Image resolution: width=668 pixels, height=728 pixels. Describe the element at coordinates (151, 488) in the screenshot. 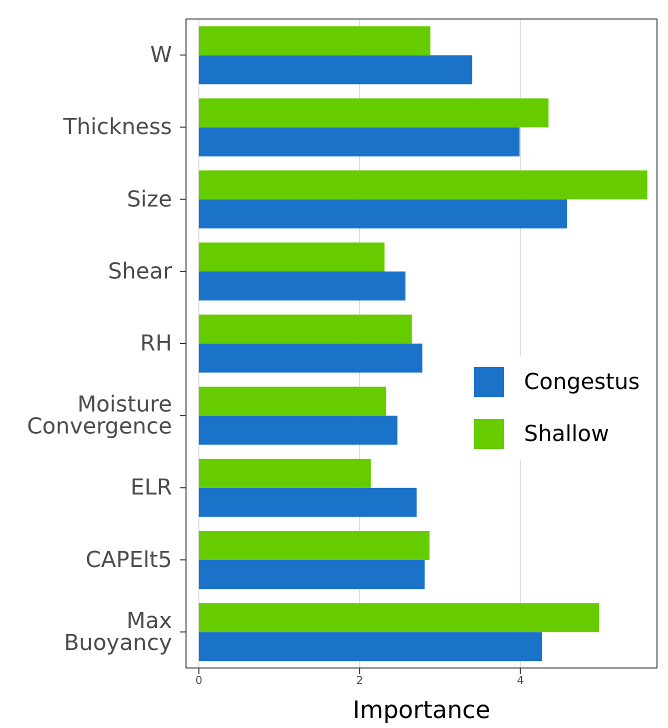

I see `y-tick-label: ELR` at that location.